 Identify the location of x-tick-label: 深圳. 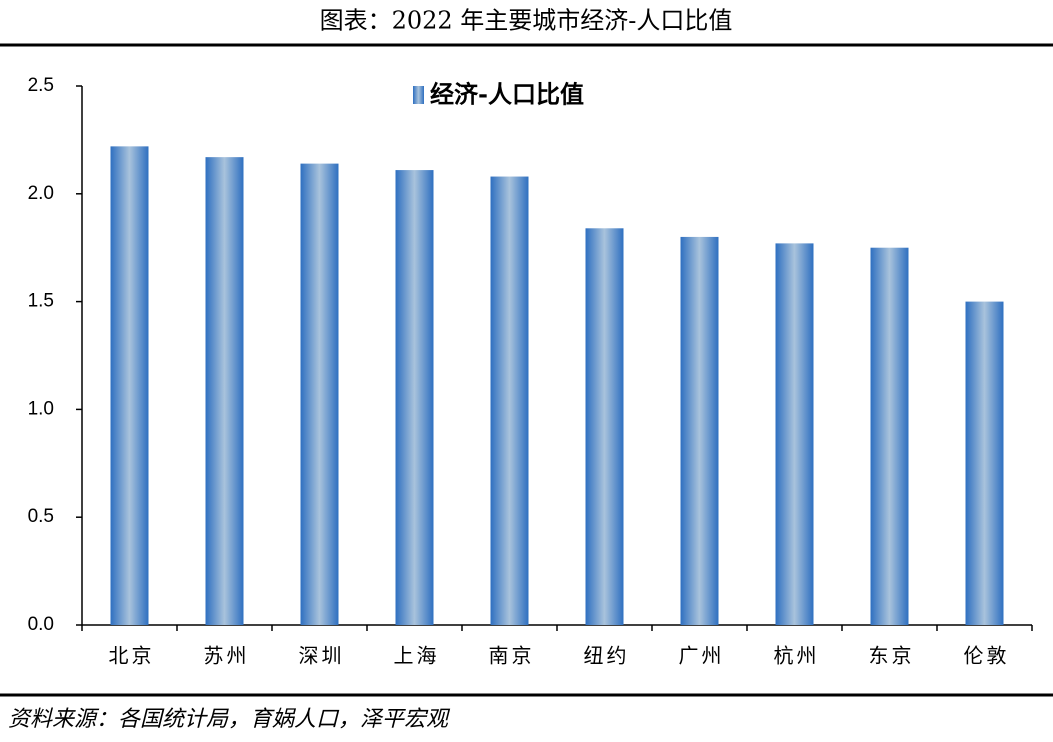
(322, 656).